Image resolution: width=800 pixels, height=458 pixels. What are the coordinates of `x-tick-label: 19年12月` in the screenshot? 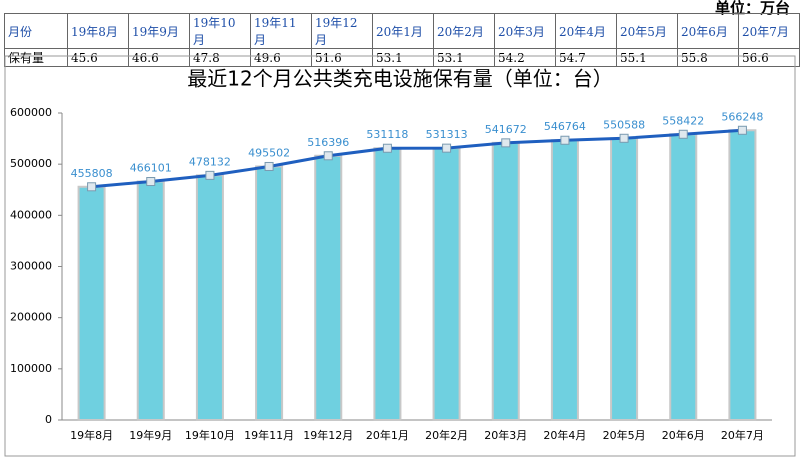 It's located at (328, 435).